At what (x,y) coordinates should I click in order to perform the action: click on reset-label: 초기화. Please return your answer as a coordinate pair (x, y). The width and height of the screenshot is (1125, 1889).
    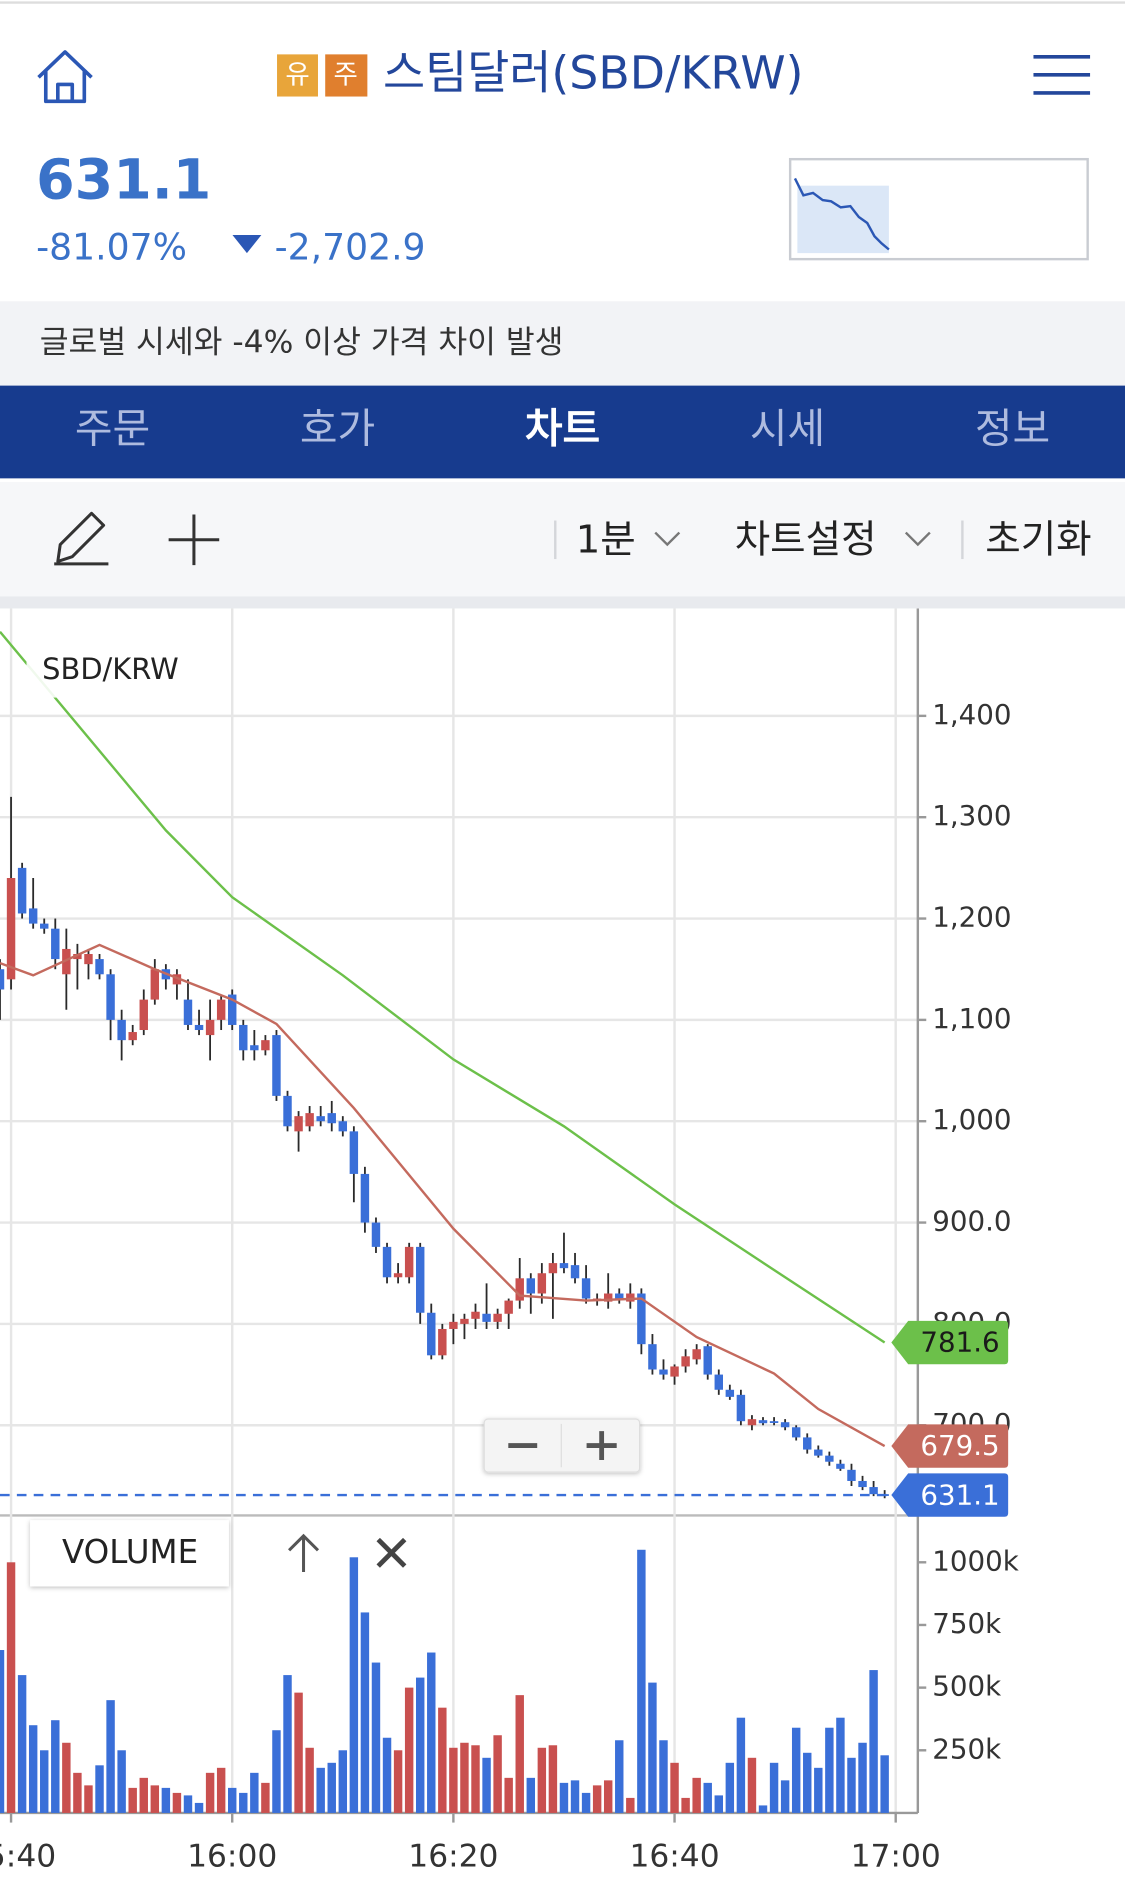
    Looking at the image, I should click on (1038, 540).